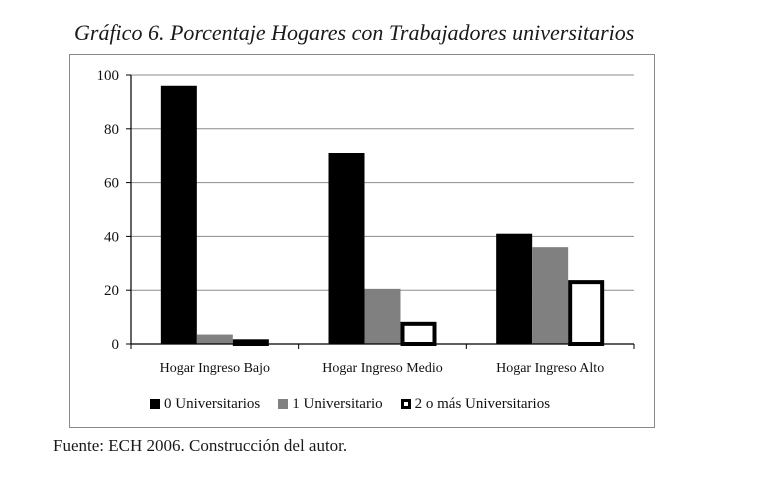 The image size is (765, 480). I want to click on bar-series-1-hogar-ingreso-alto, so click(550, 295).